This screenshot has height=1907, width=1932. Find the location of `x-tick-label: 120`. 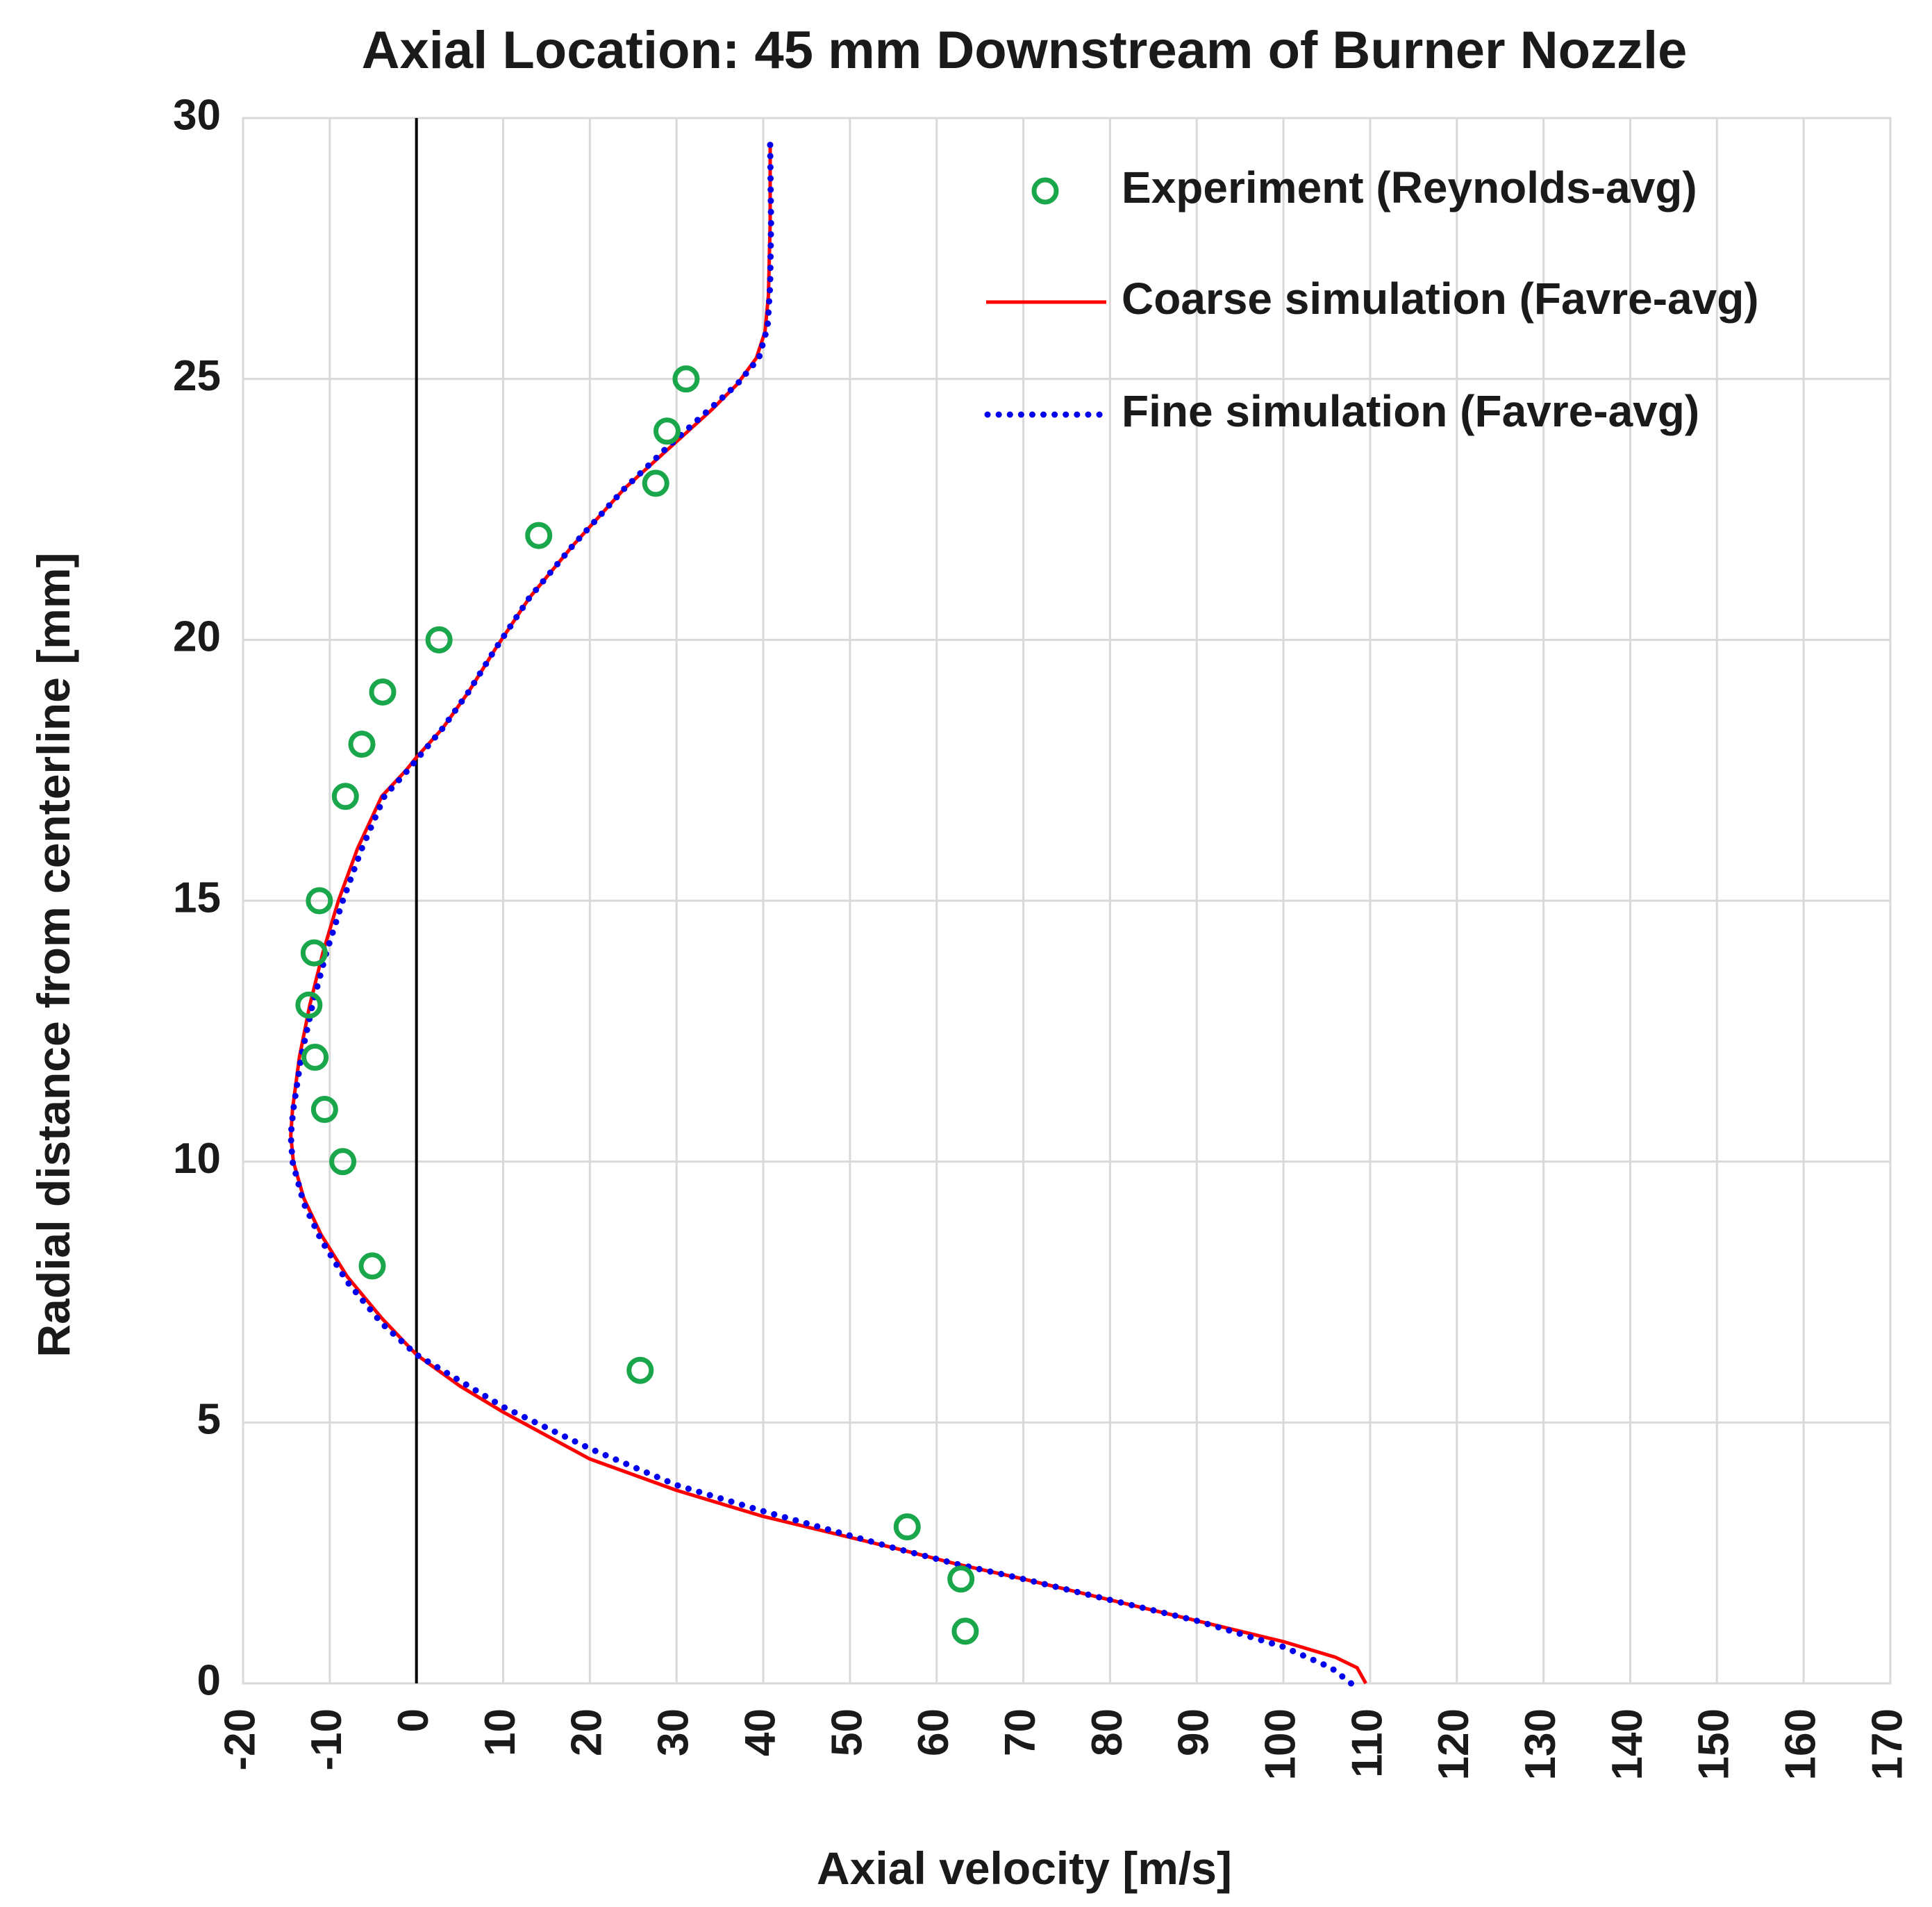

x-tick-label: 120 is located at coordinates (1454, 1744).